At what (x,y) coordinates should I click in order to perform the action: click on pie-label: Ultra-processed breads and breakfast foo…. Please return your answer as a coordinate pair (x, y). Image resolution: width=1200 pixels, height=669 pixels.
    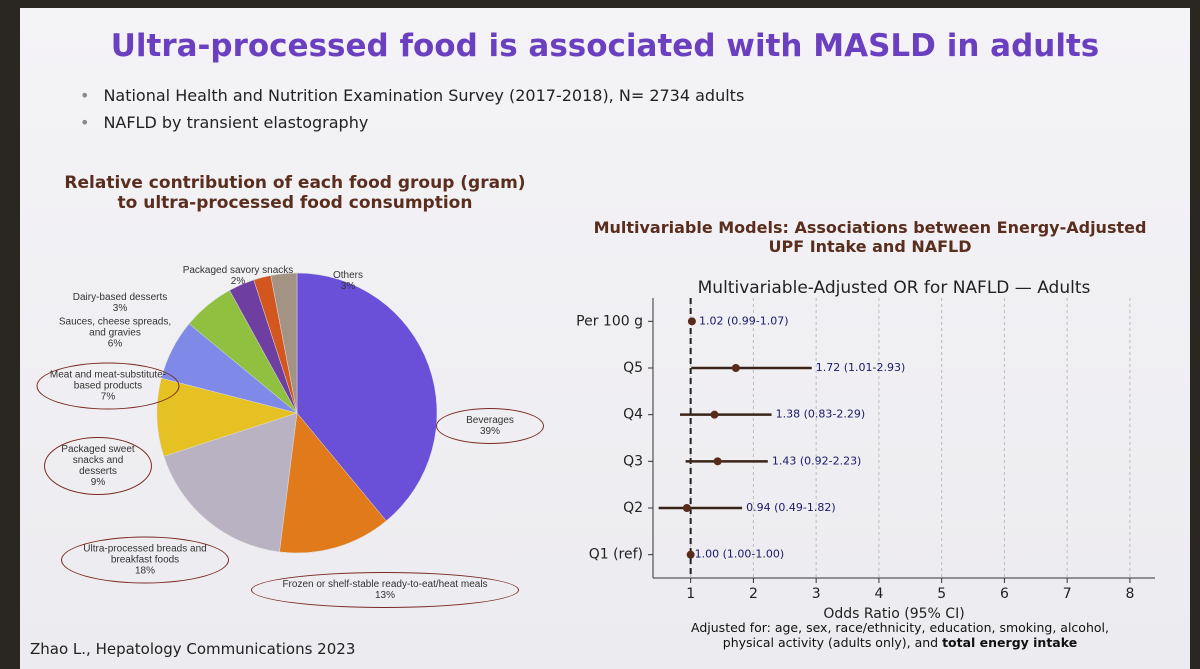
    Looking at the image, I should click on (145, 560).